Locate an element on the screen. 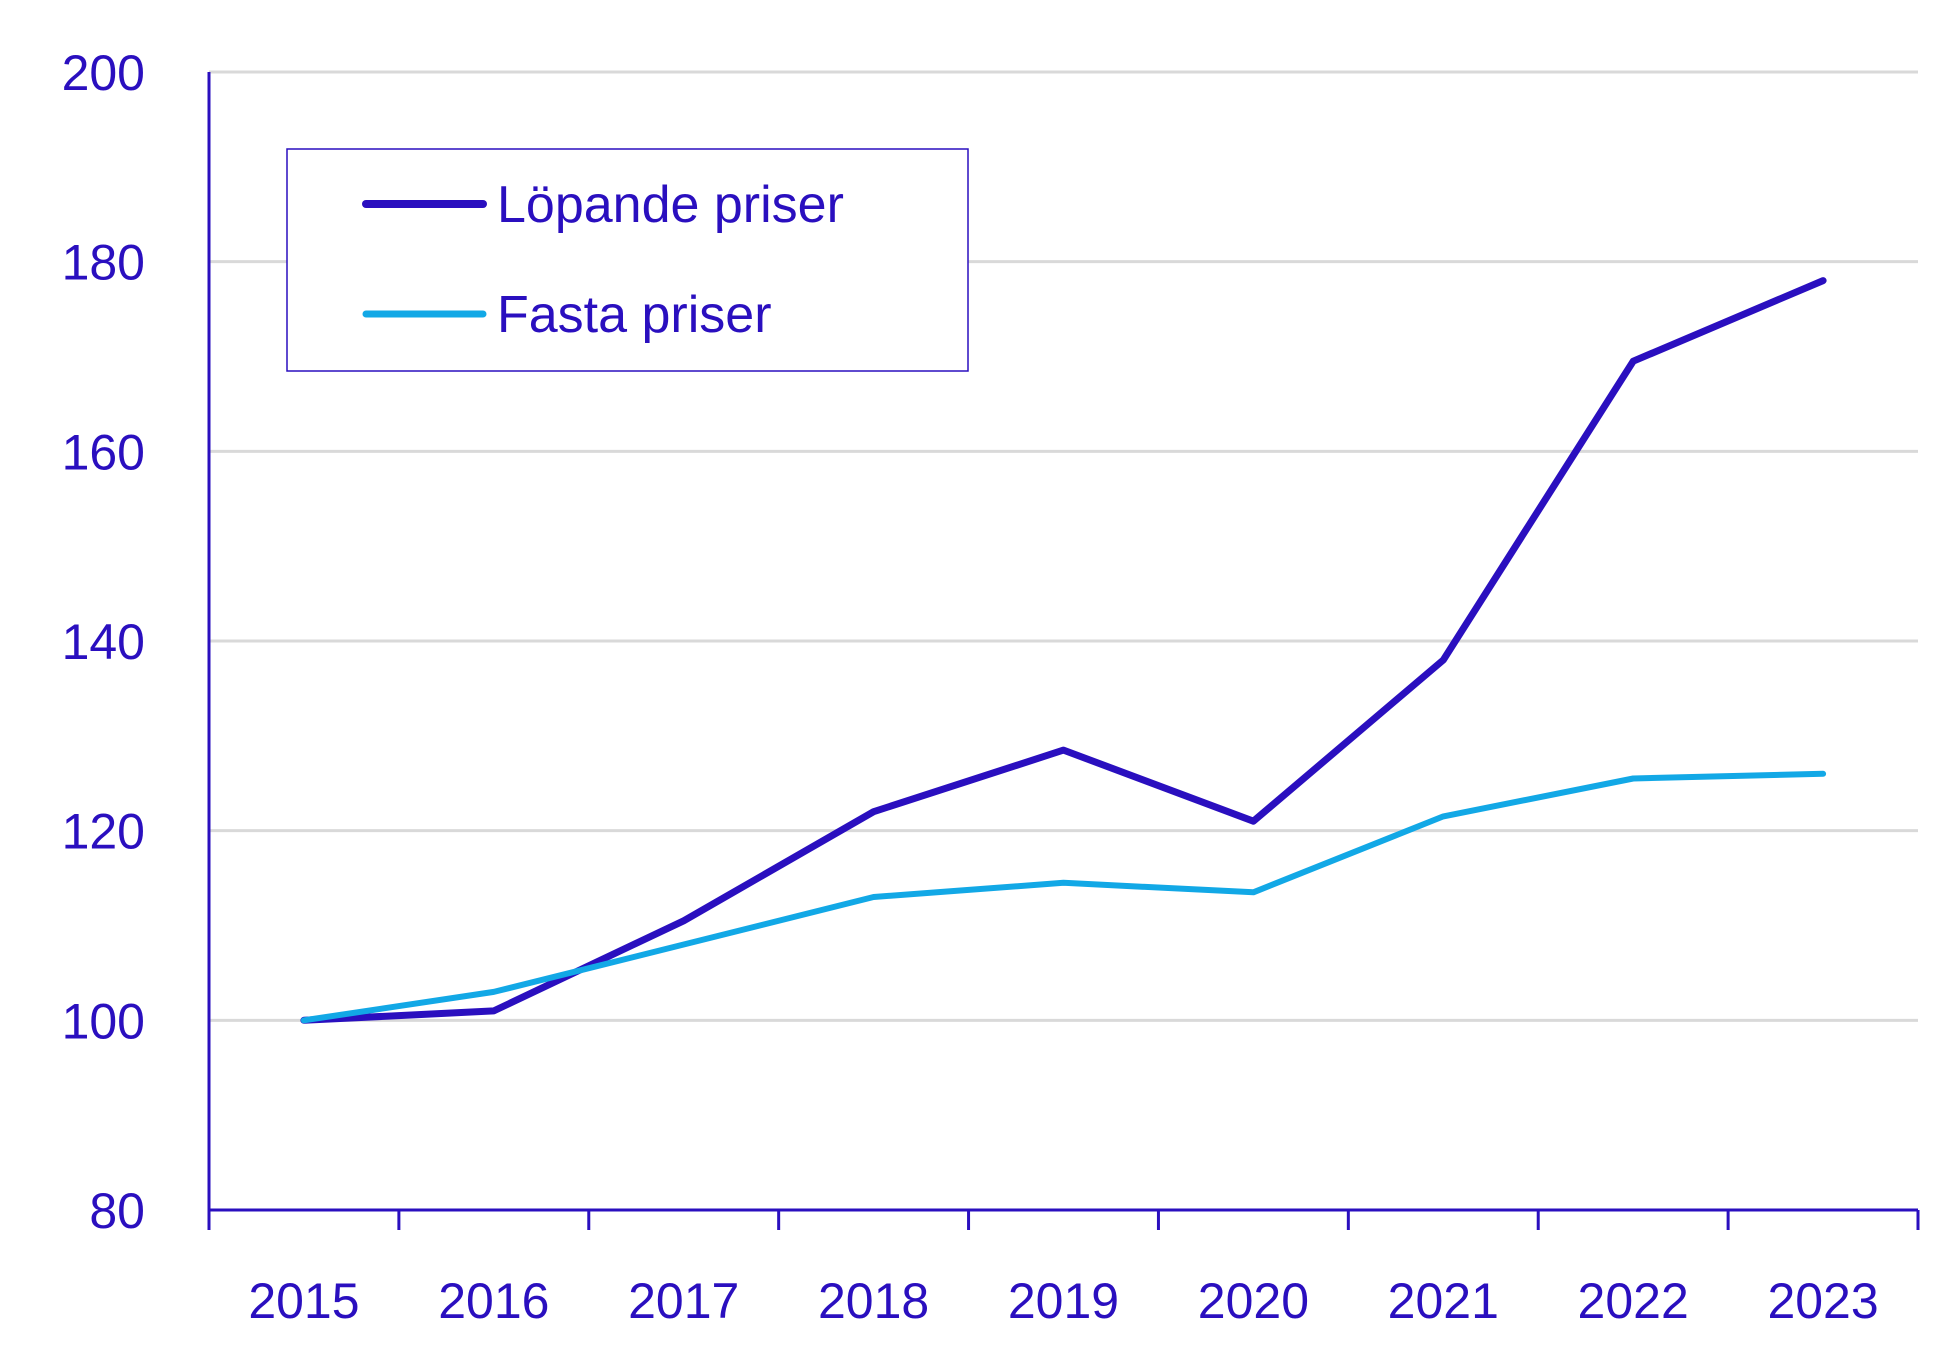  x-tick-label: 2023 is located at coordinates (1822, 1301).